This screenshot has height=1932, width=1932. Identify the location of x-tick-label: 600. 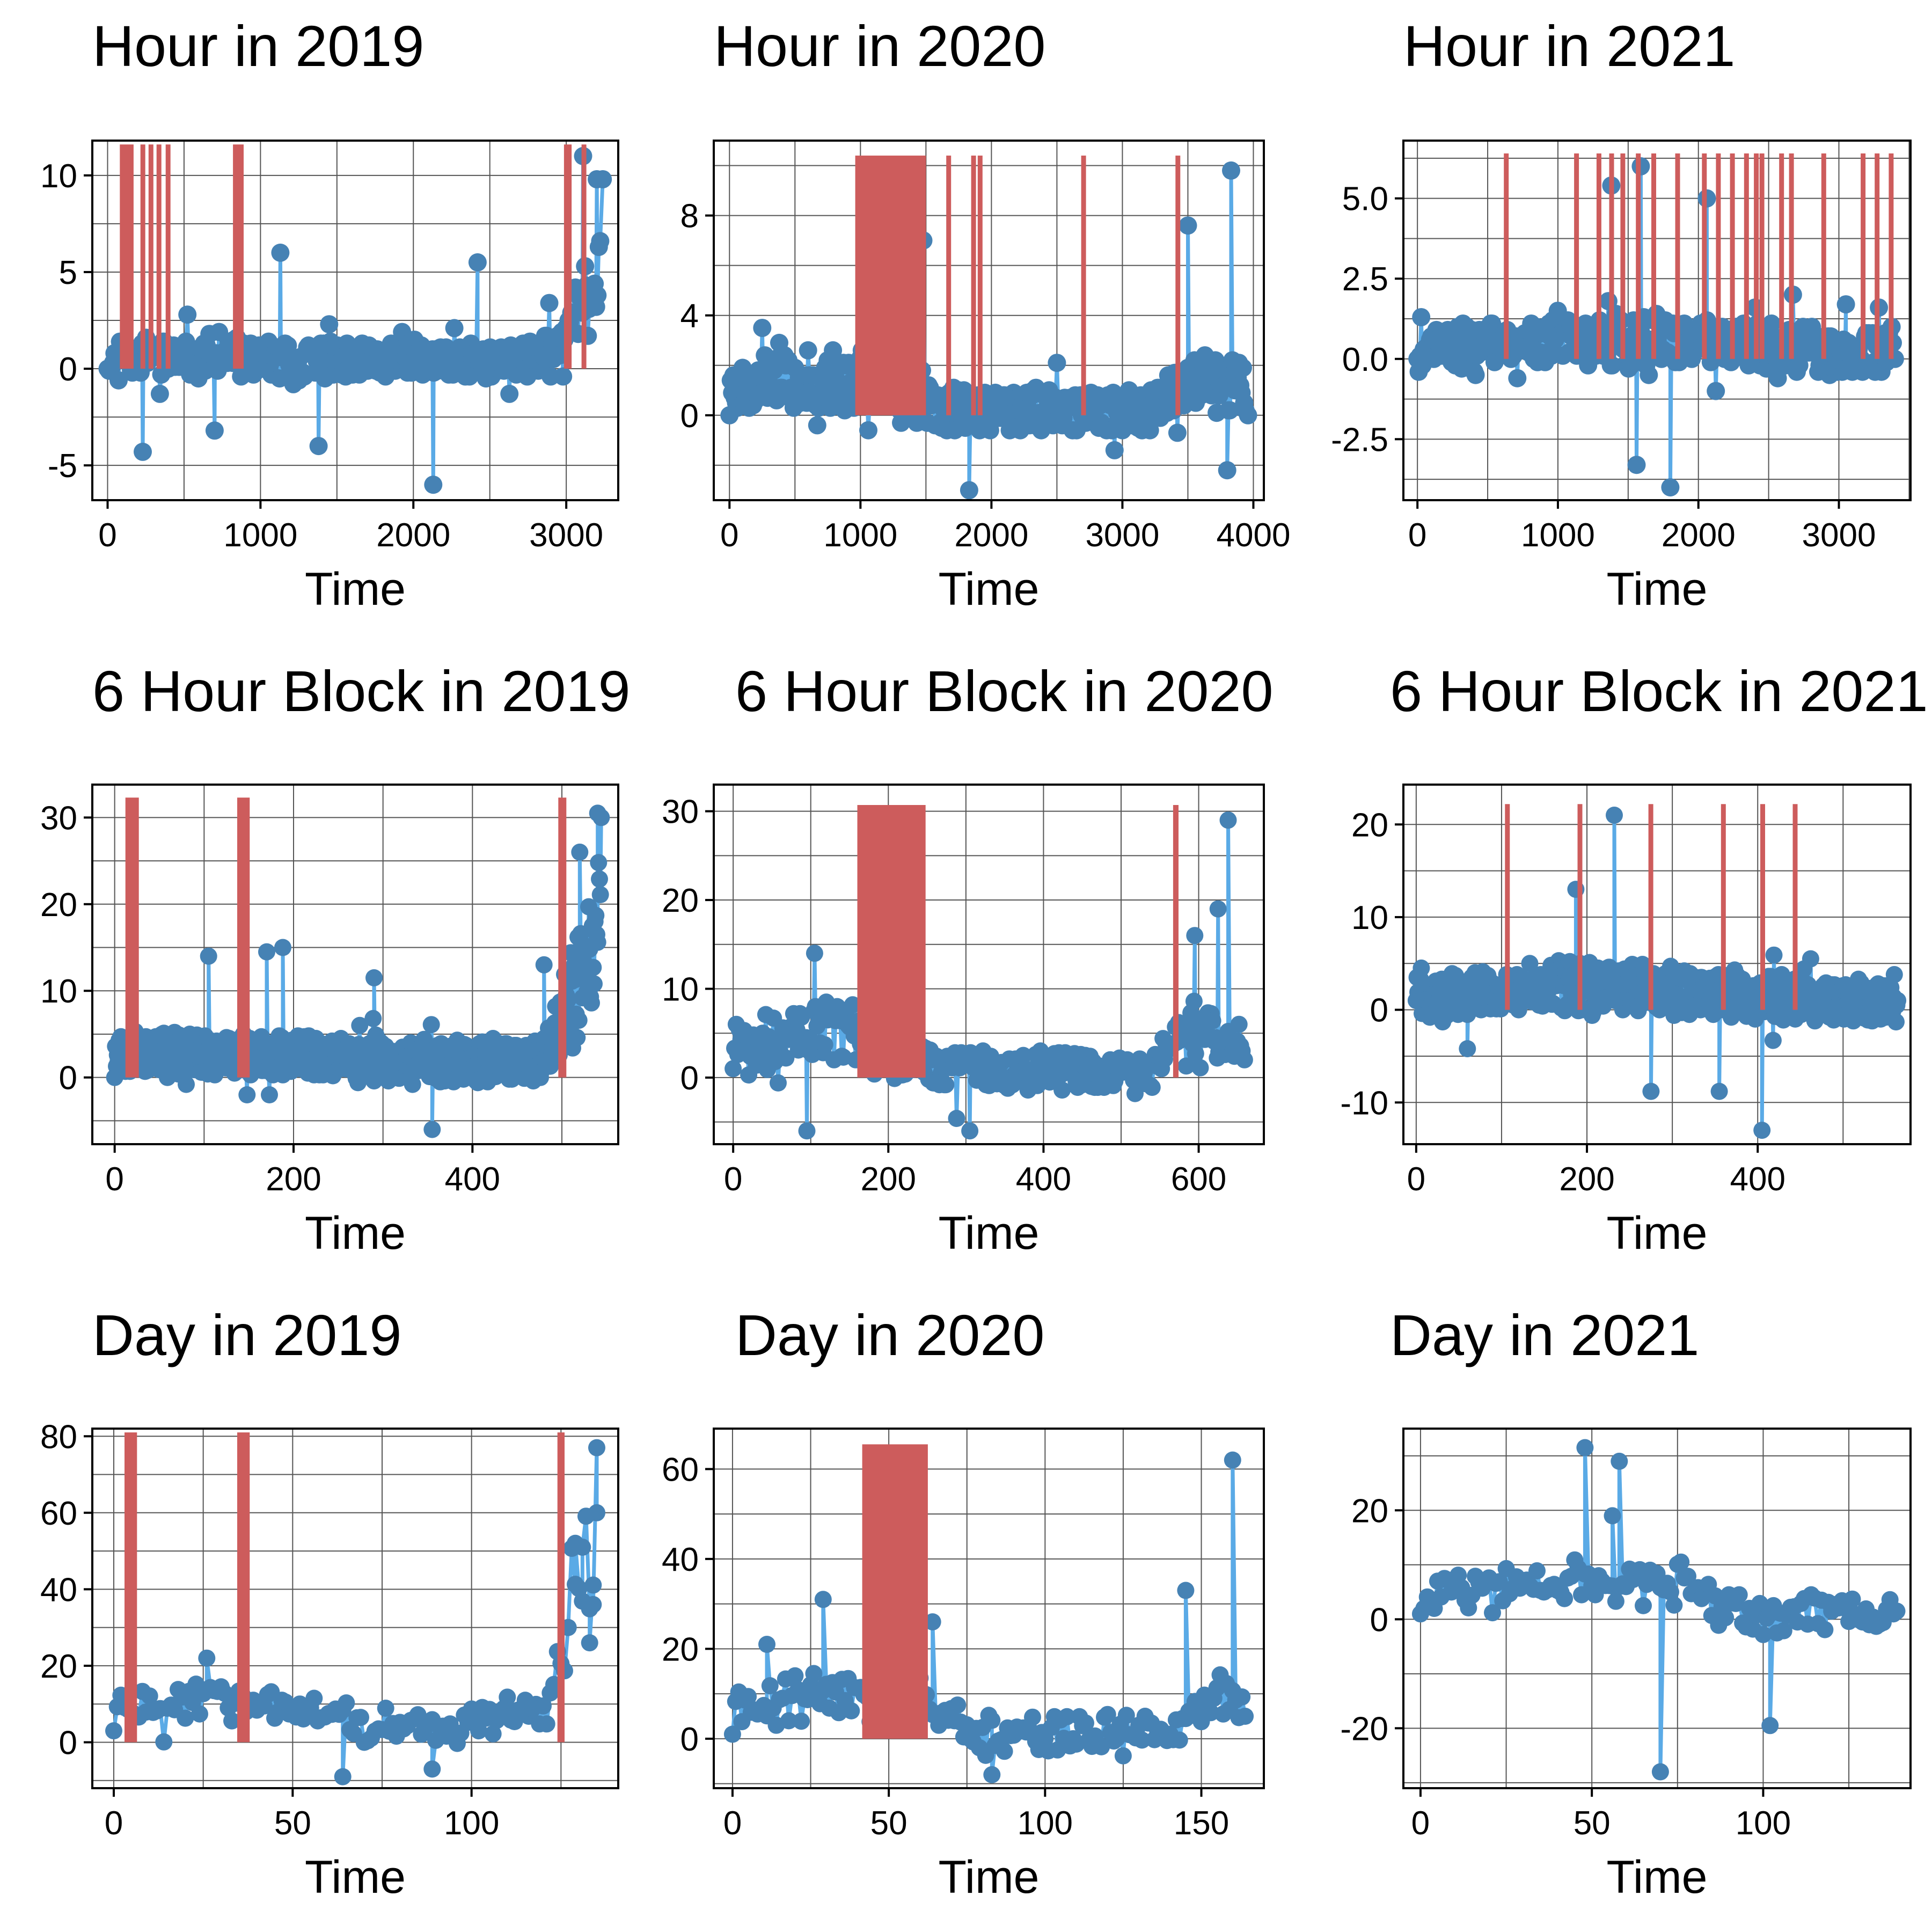
(1198, 1179).